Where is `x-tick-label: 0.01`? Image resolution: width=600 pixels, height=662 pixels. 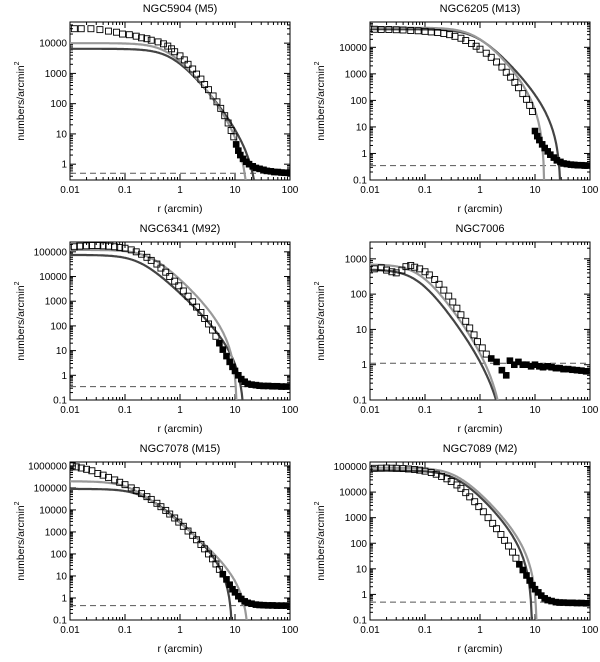 x-tick-label: 0.01 is located at coordinates (70, 410).